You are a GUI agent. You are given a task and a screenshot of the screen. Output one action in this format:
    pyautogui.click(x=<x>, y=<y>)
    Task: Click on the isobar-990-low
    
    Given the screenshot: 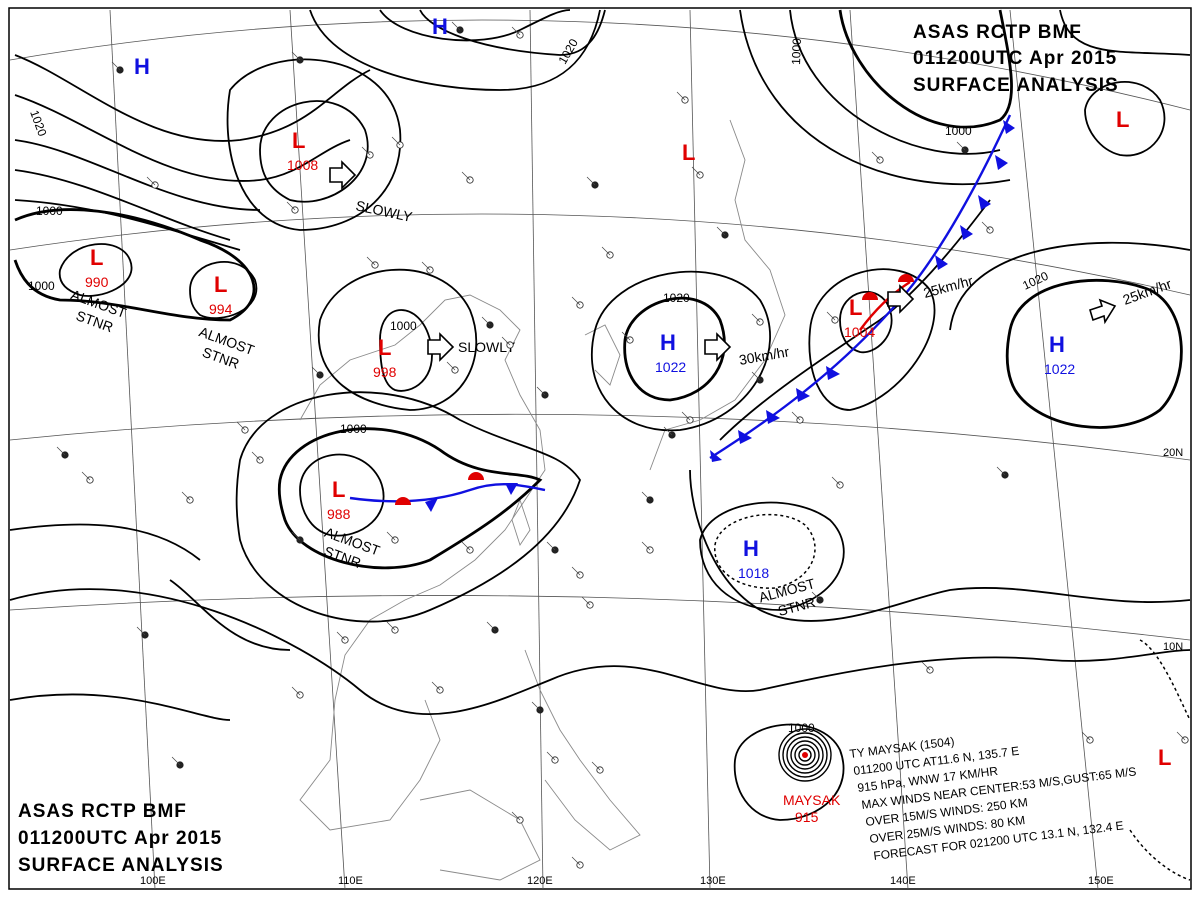 What is the action you would take?
    pyautogui.click(x=95, y=270)
    